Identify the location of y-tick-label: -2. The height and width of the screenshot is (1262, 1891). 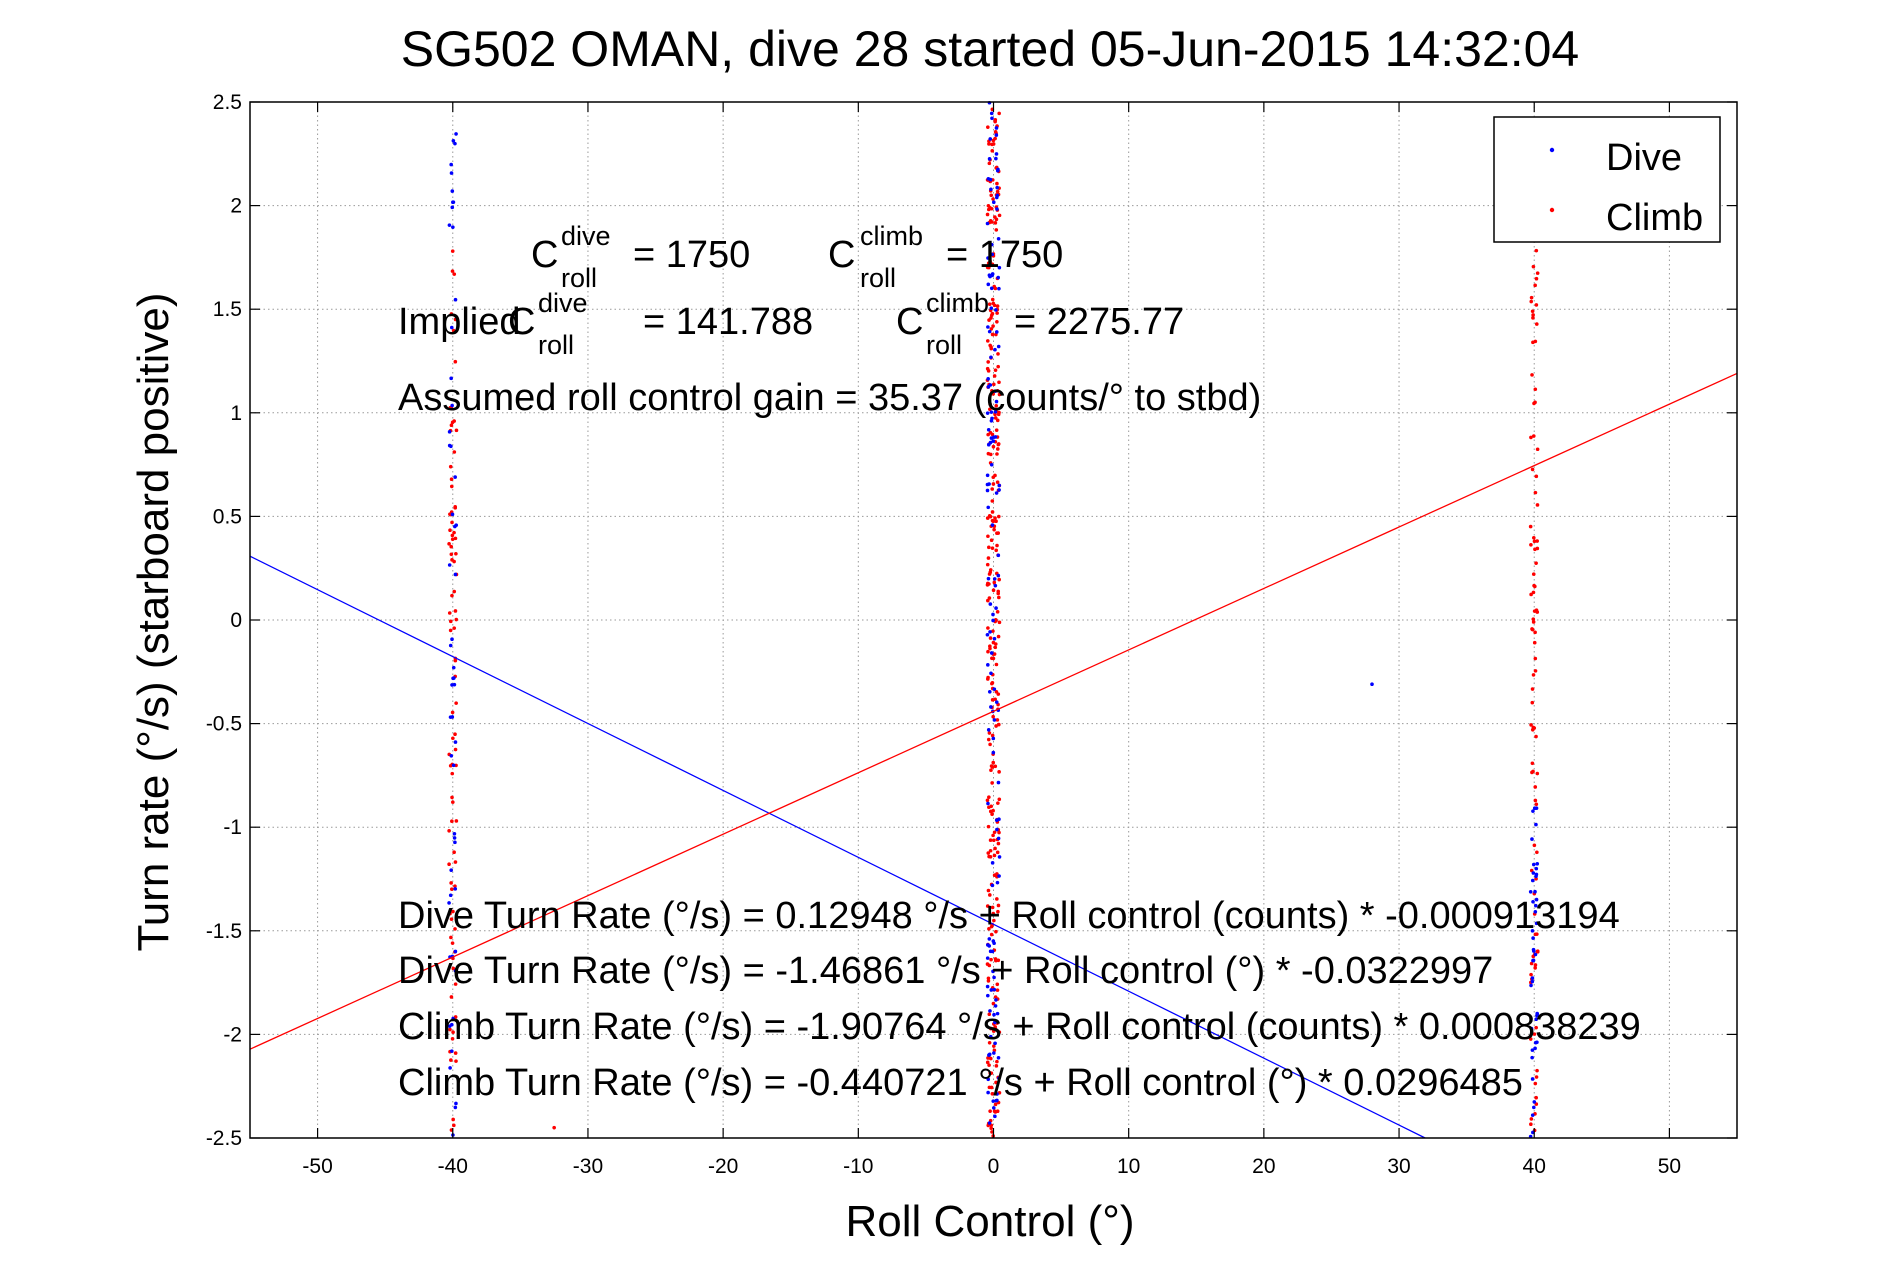
(232, 1034).